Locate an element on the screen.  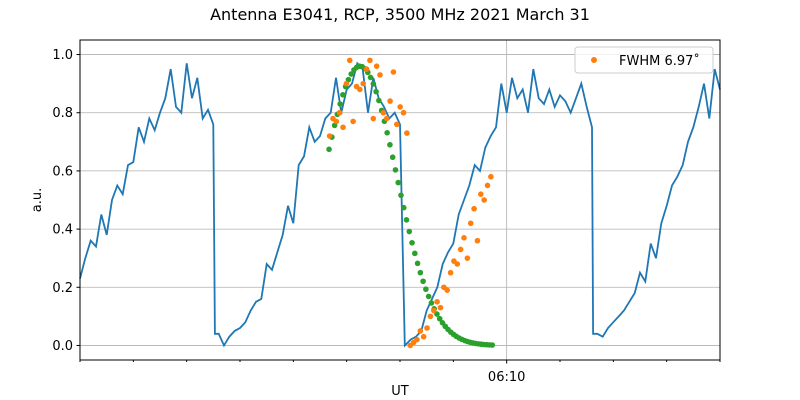
legend: FWHM 6.97˚ is located at coordinates (644, 60).